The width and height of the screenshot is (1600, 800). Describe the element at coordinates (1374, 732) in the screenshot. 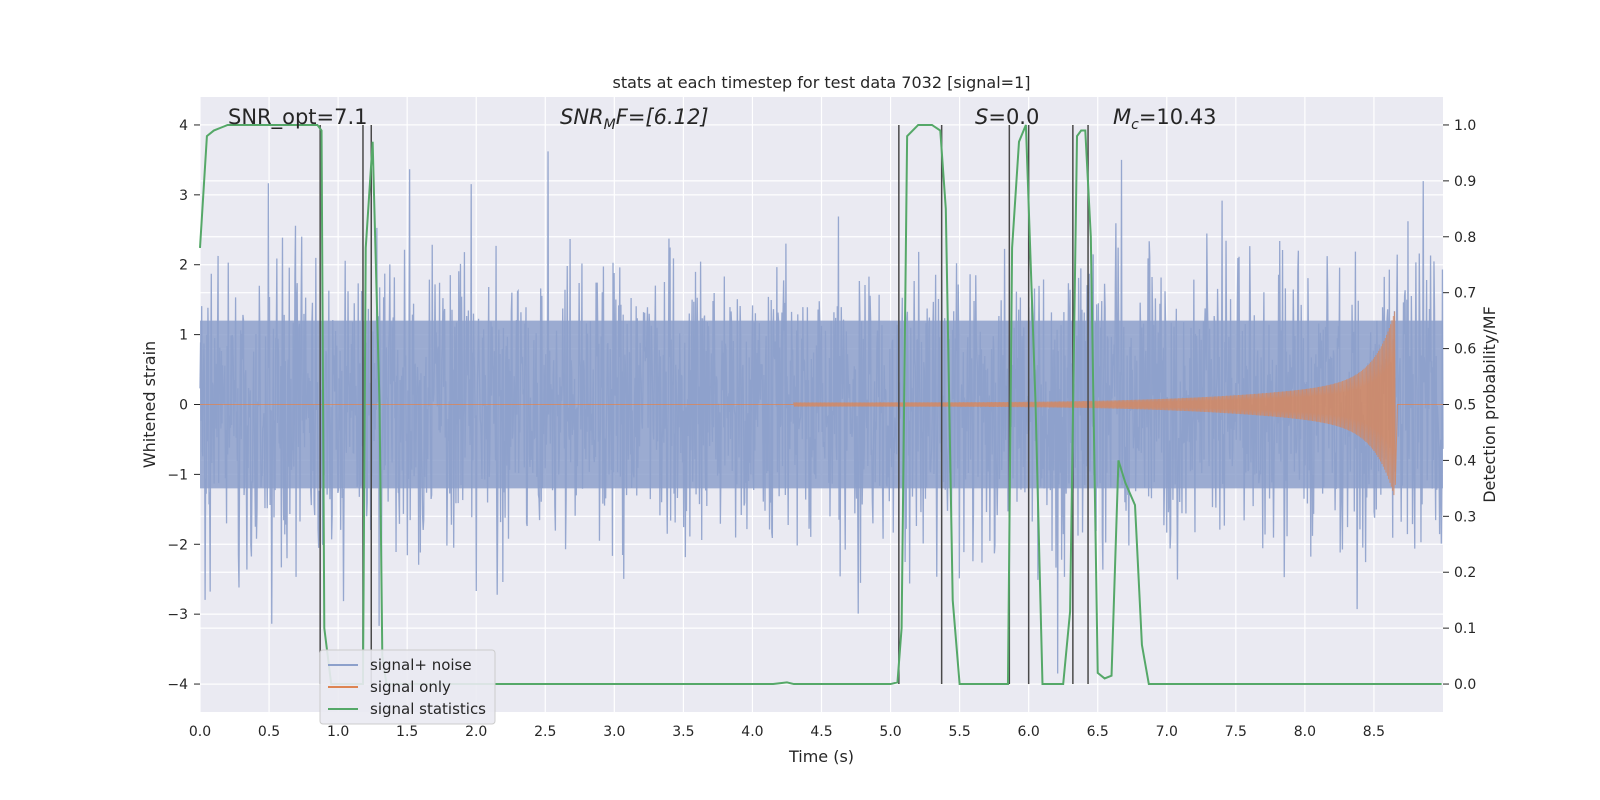

I see `x-tick-label: 8.5` at that location.